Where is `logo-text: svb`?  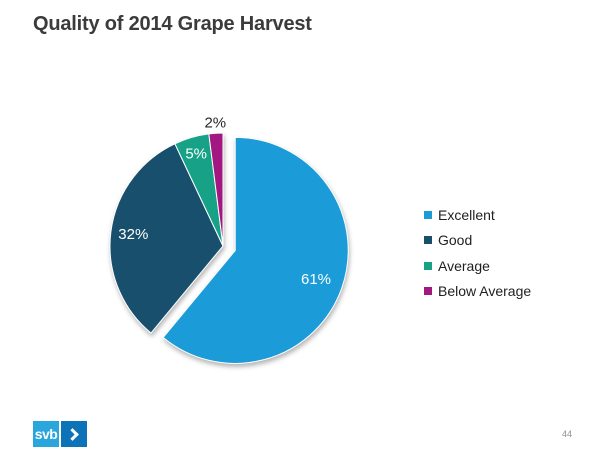
logo-text: svb is located at coordinates (46, 434).